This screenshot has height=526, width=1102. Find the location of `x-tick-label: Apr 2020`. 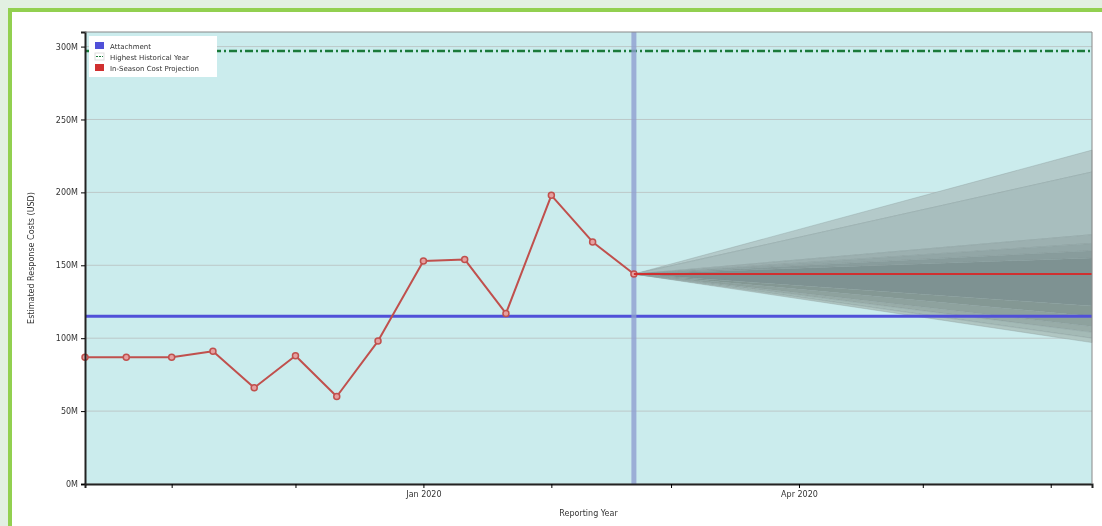

x-tick-label: Apr 2020 is located at coordinates (799, 494).